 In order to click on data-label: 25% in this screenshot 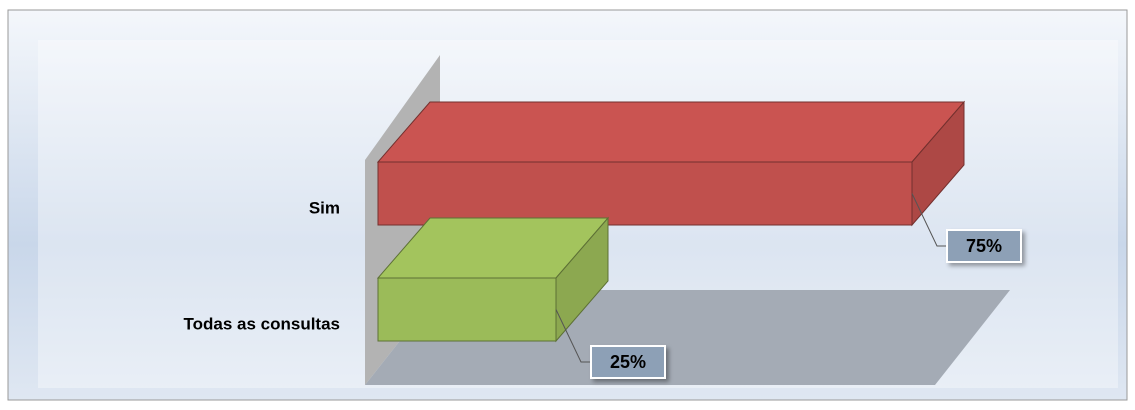, I will do `click(628, 362)`.